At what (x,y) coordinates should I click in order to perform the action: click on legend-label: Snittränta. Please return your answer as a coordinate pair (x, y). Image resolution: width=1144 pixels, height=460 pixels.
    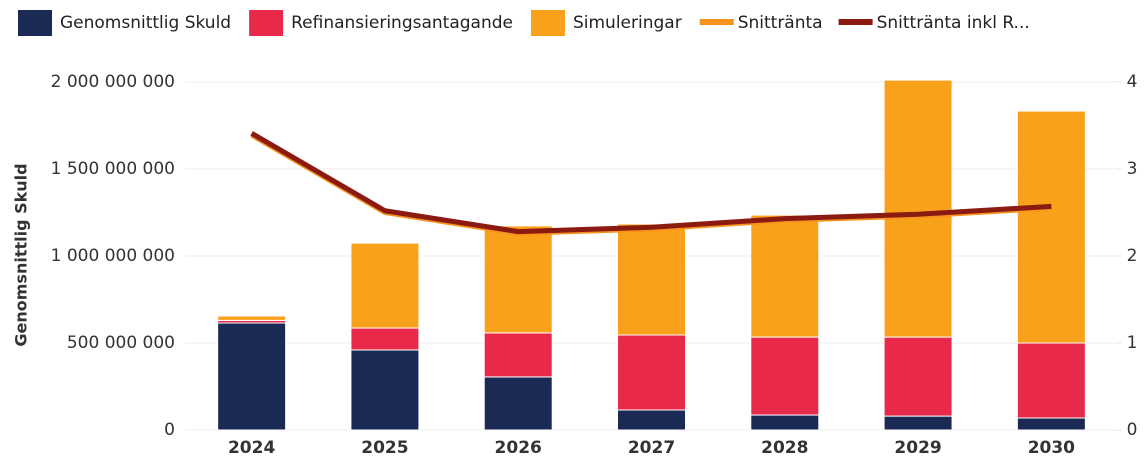
    Looking at the image, I should click on (780, 23).